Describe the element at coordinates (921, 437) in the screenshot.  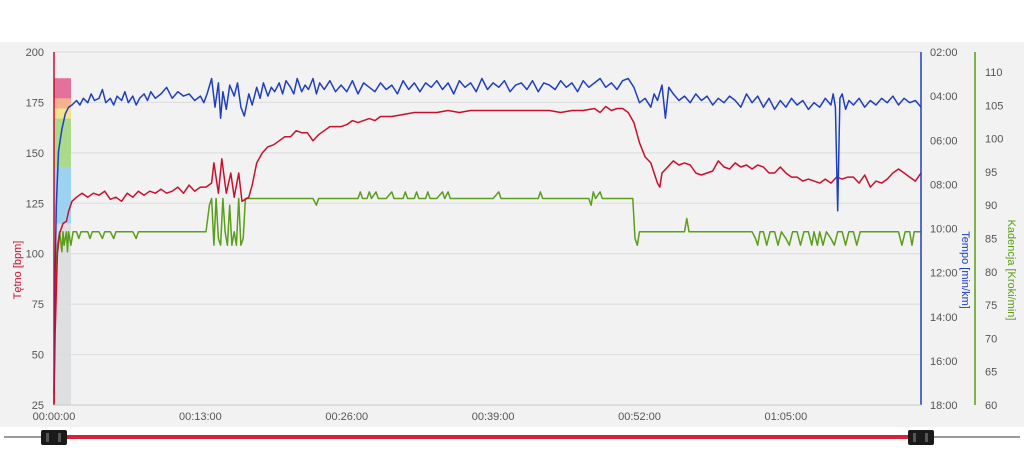
I see `slider-handle-right` at that location.